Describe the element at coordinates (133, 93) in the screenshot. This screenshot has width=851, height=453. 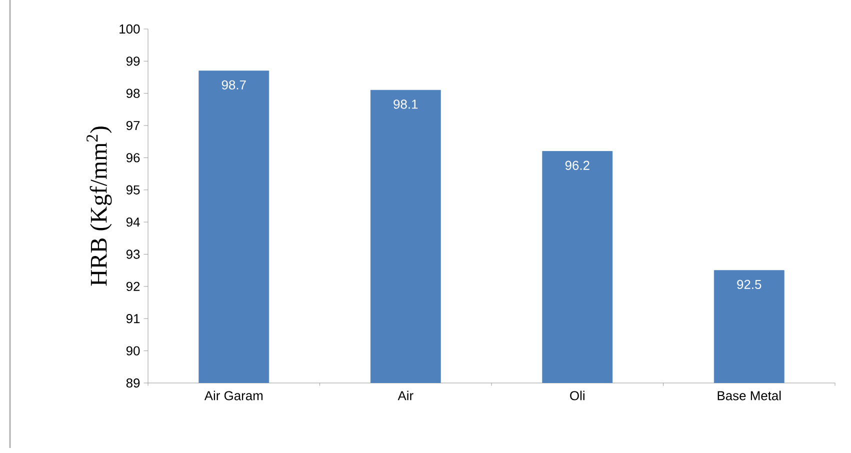
I see `y-tick-label: 98` at that location.